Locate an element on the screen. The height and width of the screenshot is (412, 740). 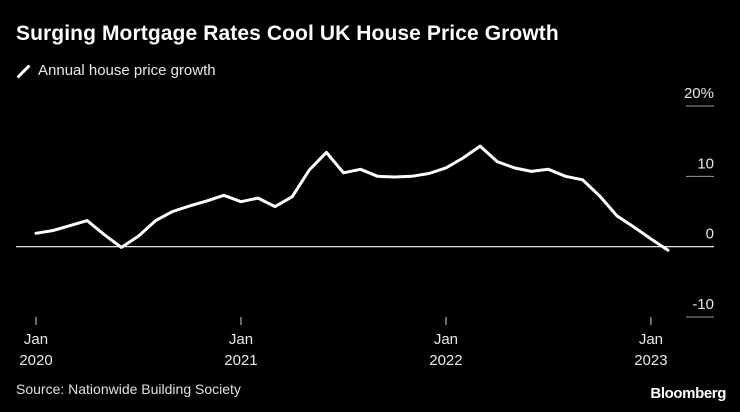
legend-label: Annual house price growth is located at coordinates (127, 70).